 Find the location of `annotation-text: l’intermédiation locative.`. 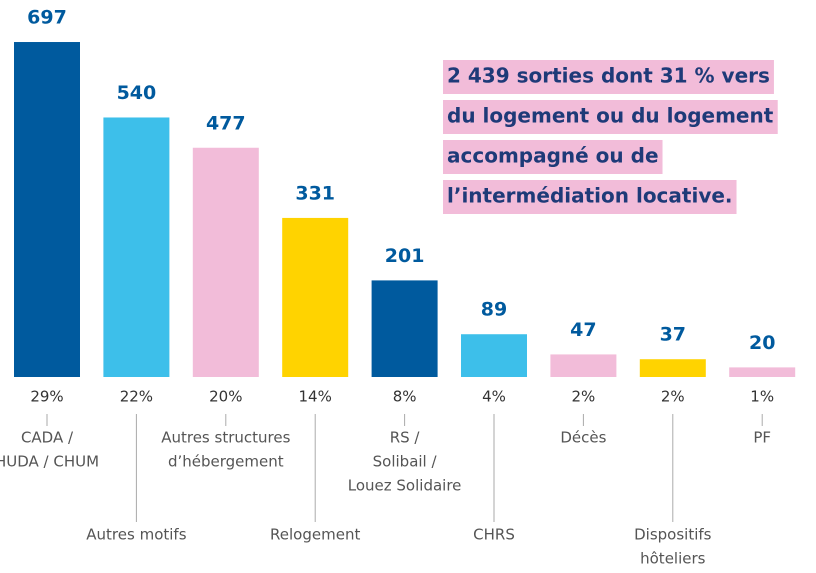

annotation-text: l’intermédiation locative. is located at coordinates (590, 196).